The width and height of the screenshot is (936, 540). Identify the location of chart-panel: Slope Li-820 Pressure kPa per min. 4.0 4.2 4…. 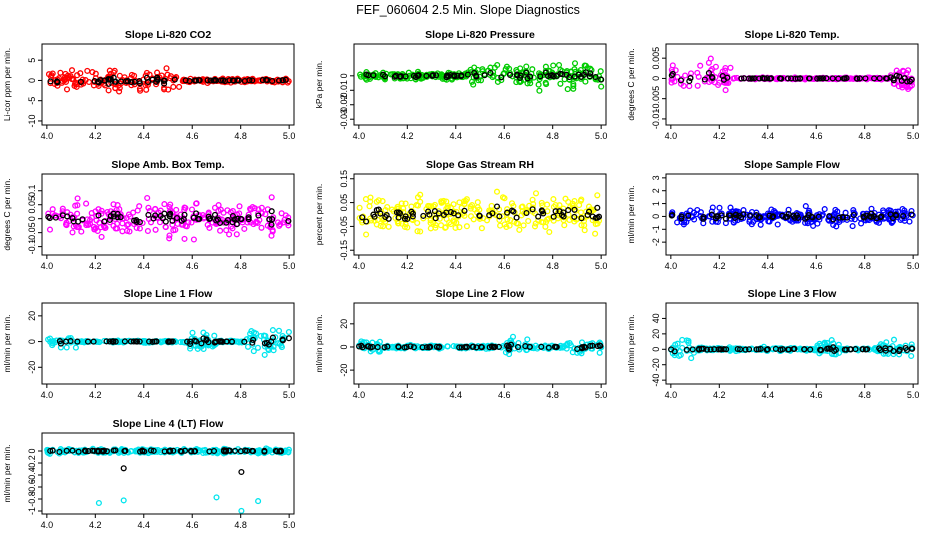
(460, 85).